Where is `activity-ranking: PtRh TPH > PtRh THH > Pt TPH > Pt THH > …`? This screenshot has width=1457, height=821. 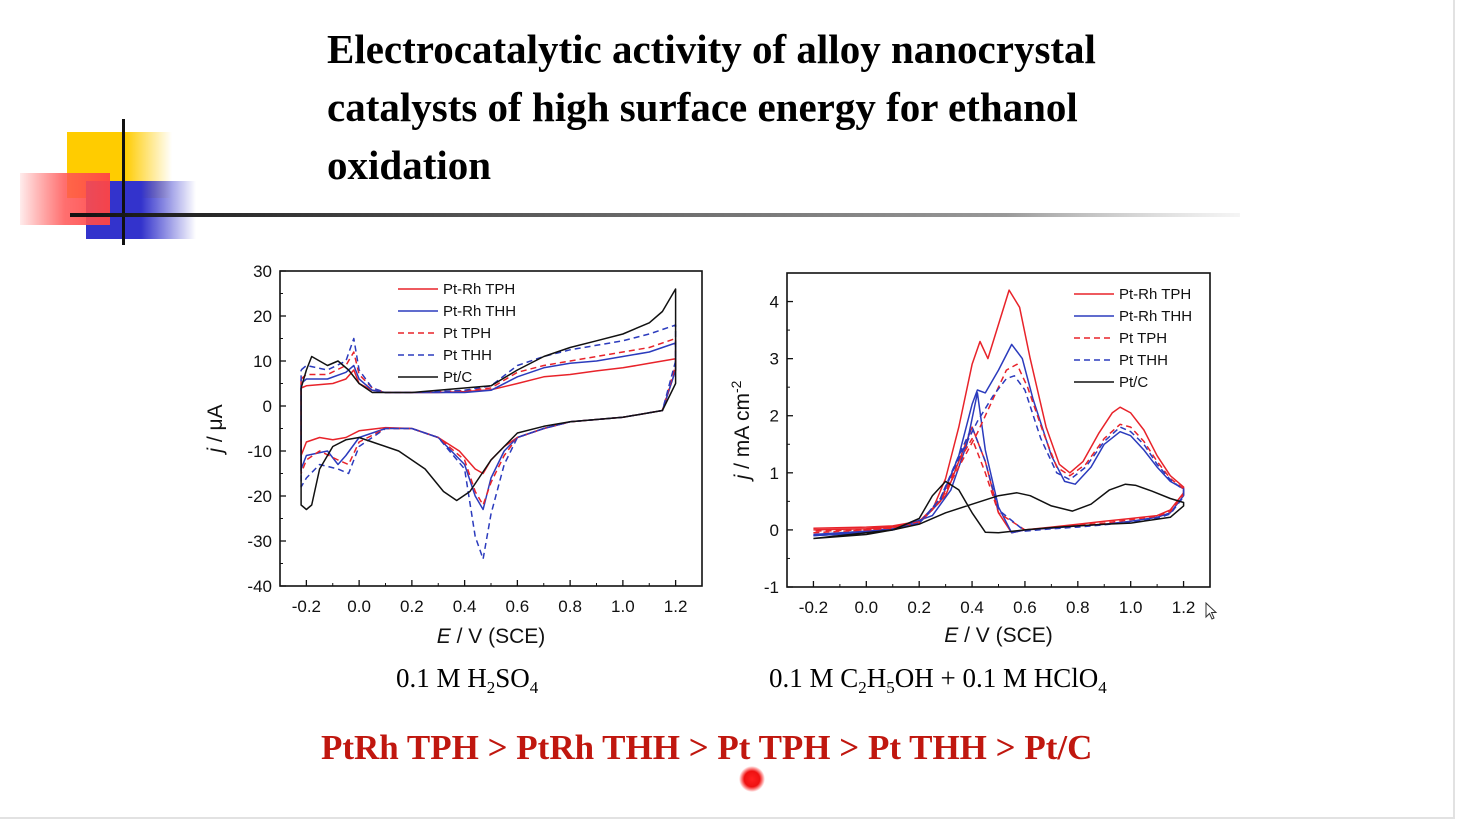
activity-ranking: PtRh TPH > PtRh THH > Pt TPH > Pt THH > … is located at coordinates (707, 747).